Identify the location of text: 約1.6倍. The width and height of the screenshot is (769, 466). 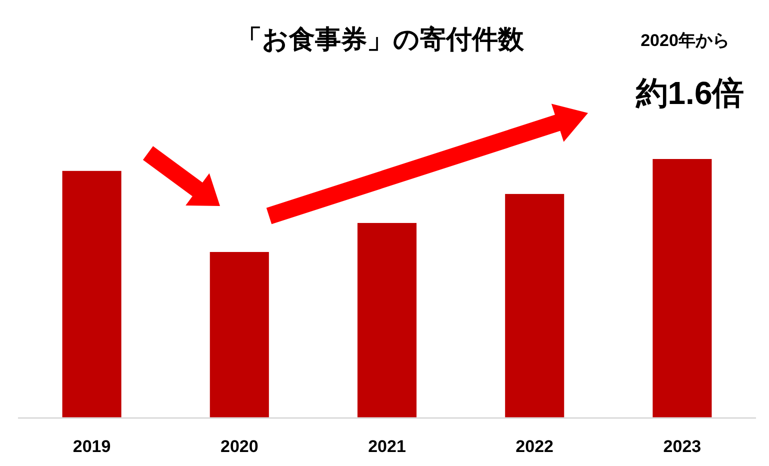
(689, 93).